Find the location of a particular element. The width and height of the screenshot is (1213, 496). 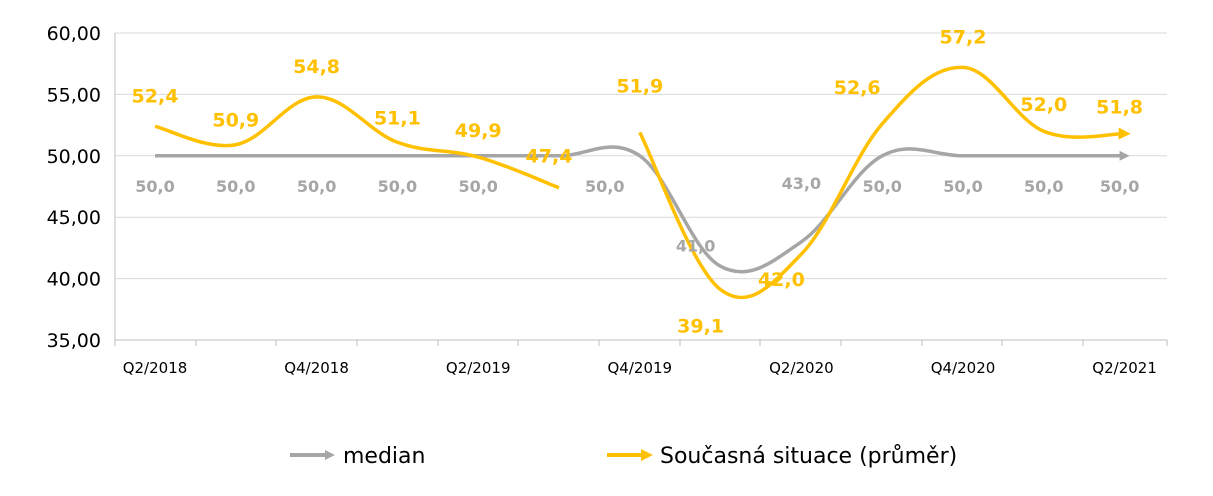

data-label-current: 57,2 is located at coordinates (963, 37).